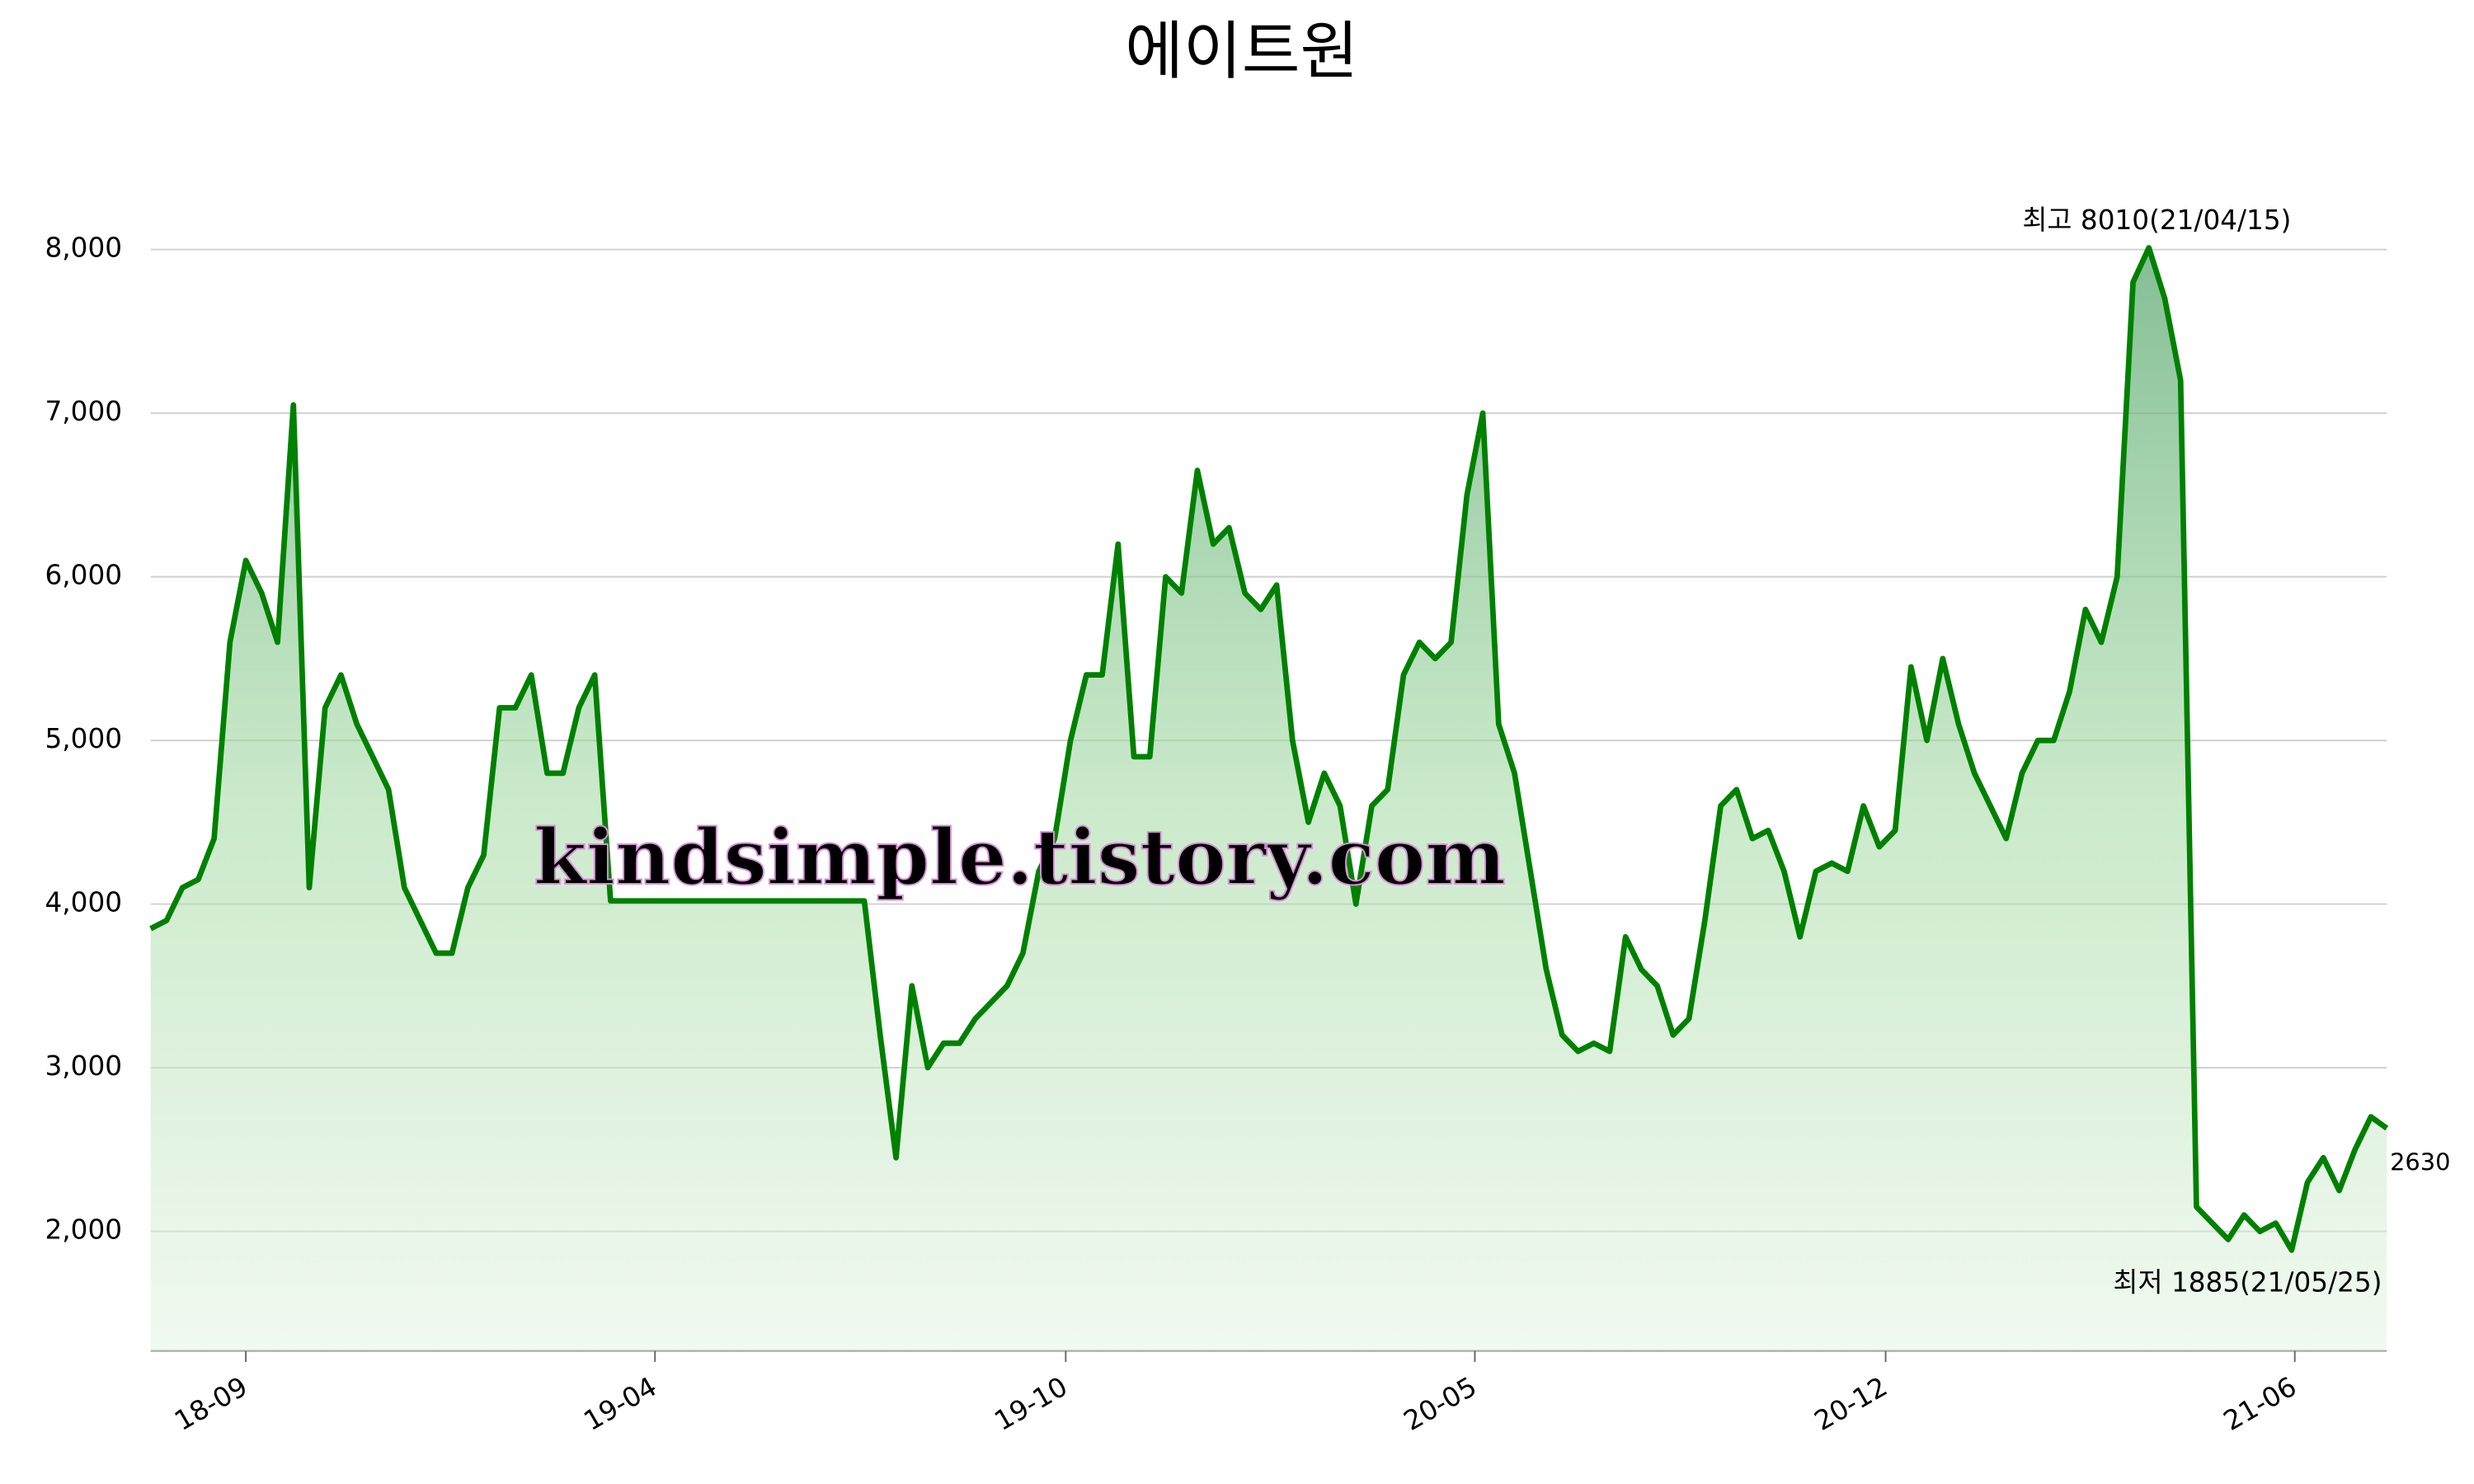  I want to click on x-tick-label: 19-10, so click(1031, 1404).